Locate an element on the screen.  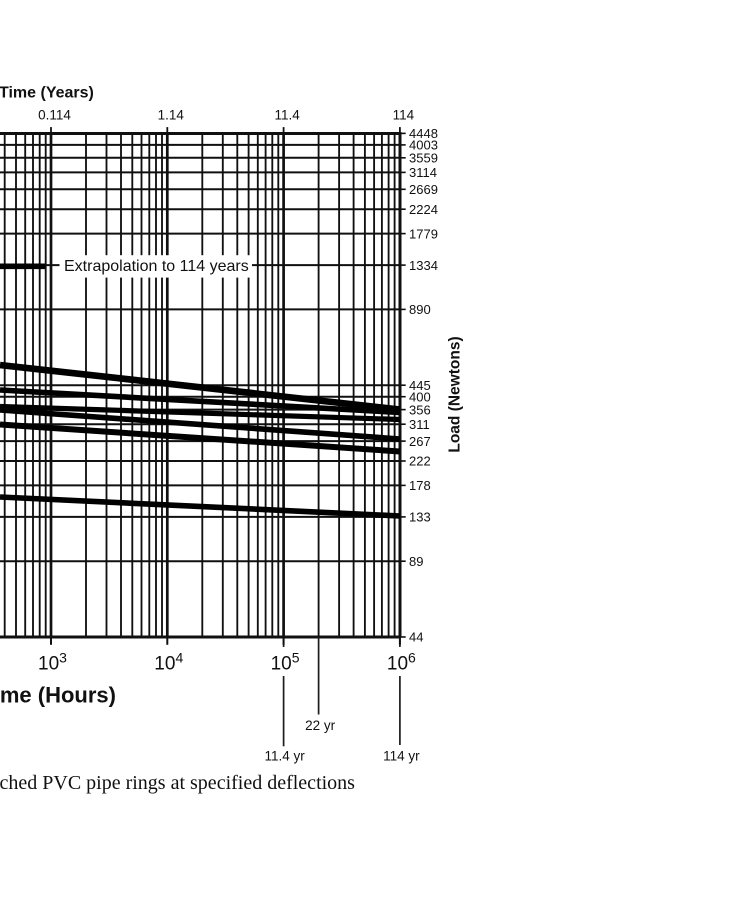
svg-text: 133 is located at coordinates (420, 517).